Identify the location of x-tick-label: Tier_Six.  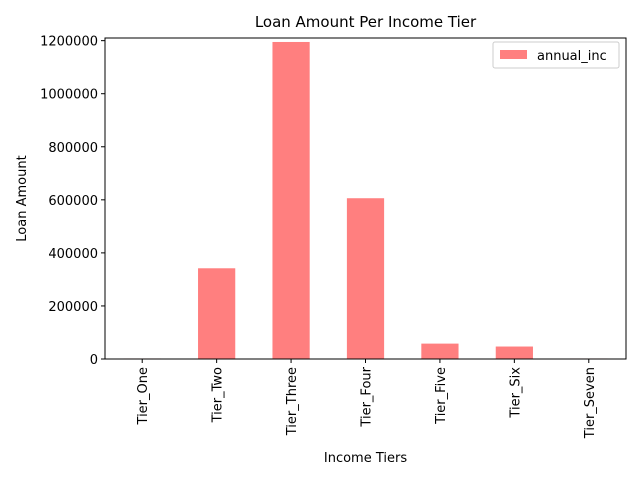
(515, 393).